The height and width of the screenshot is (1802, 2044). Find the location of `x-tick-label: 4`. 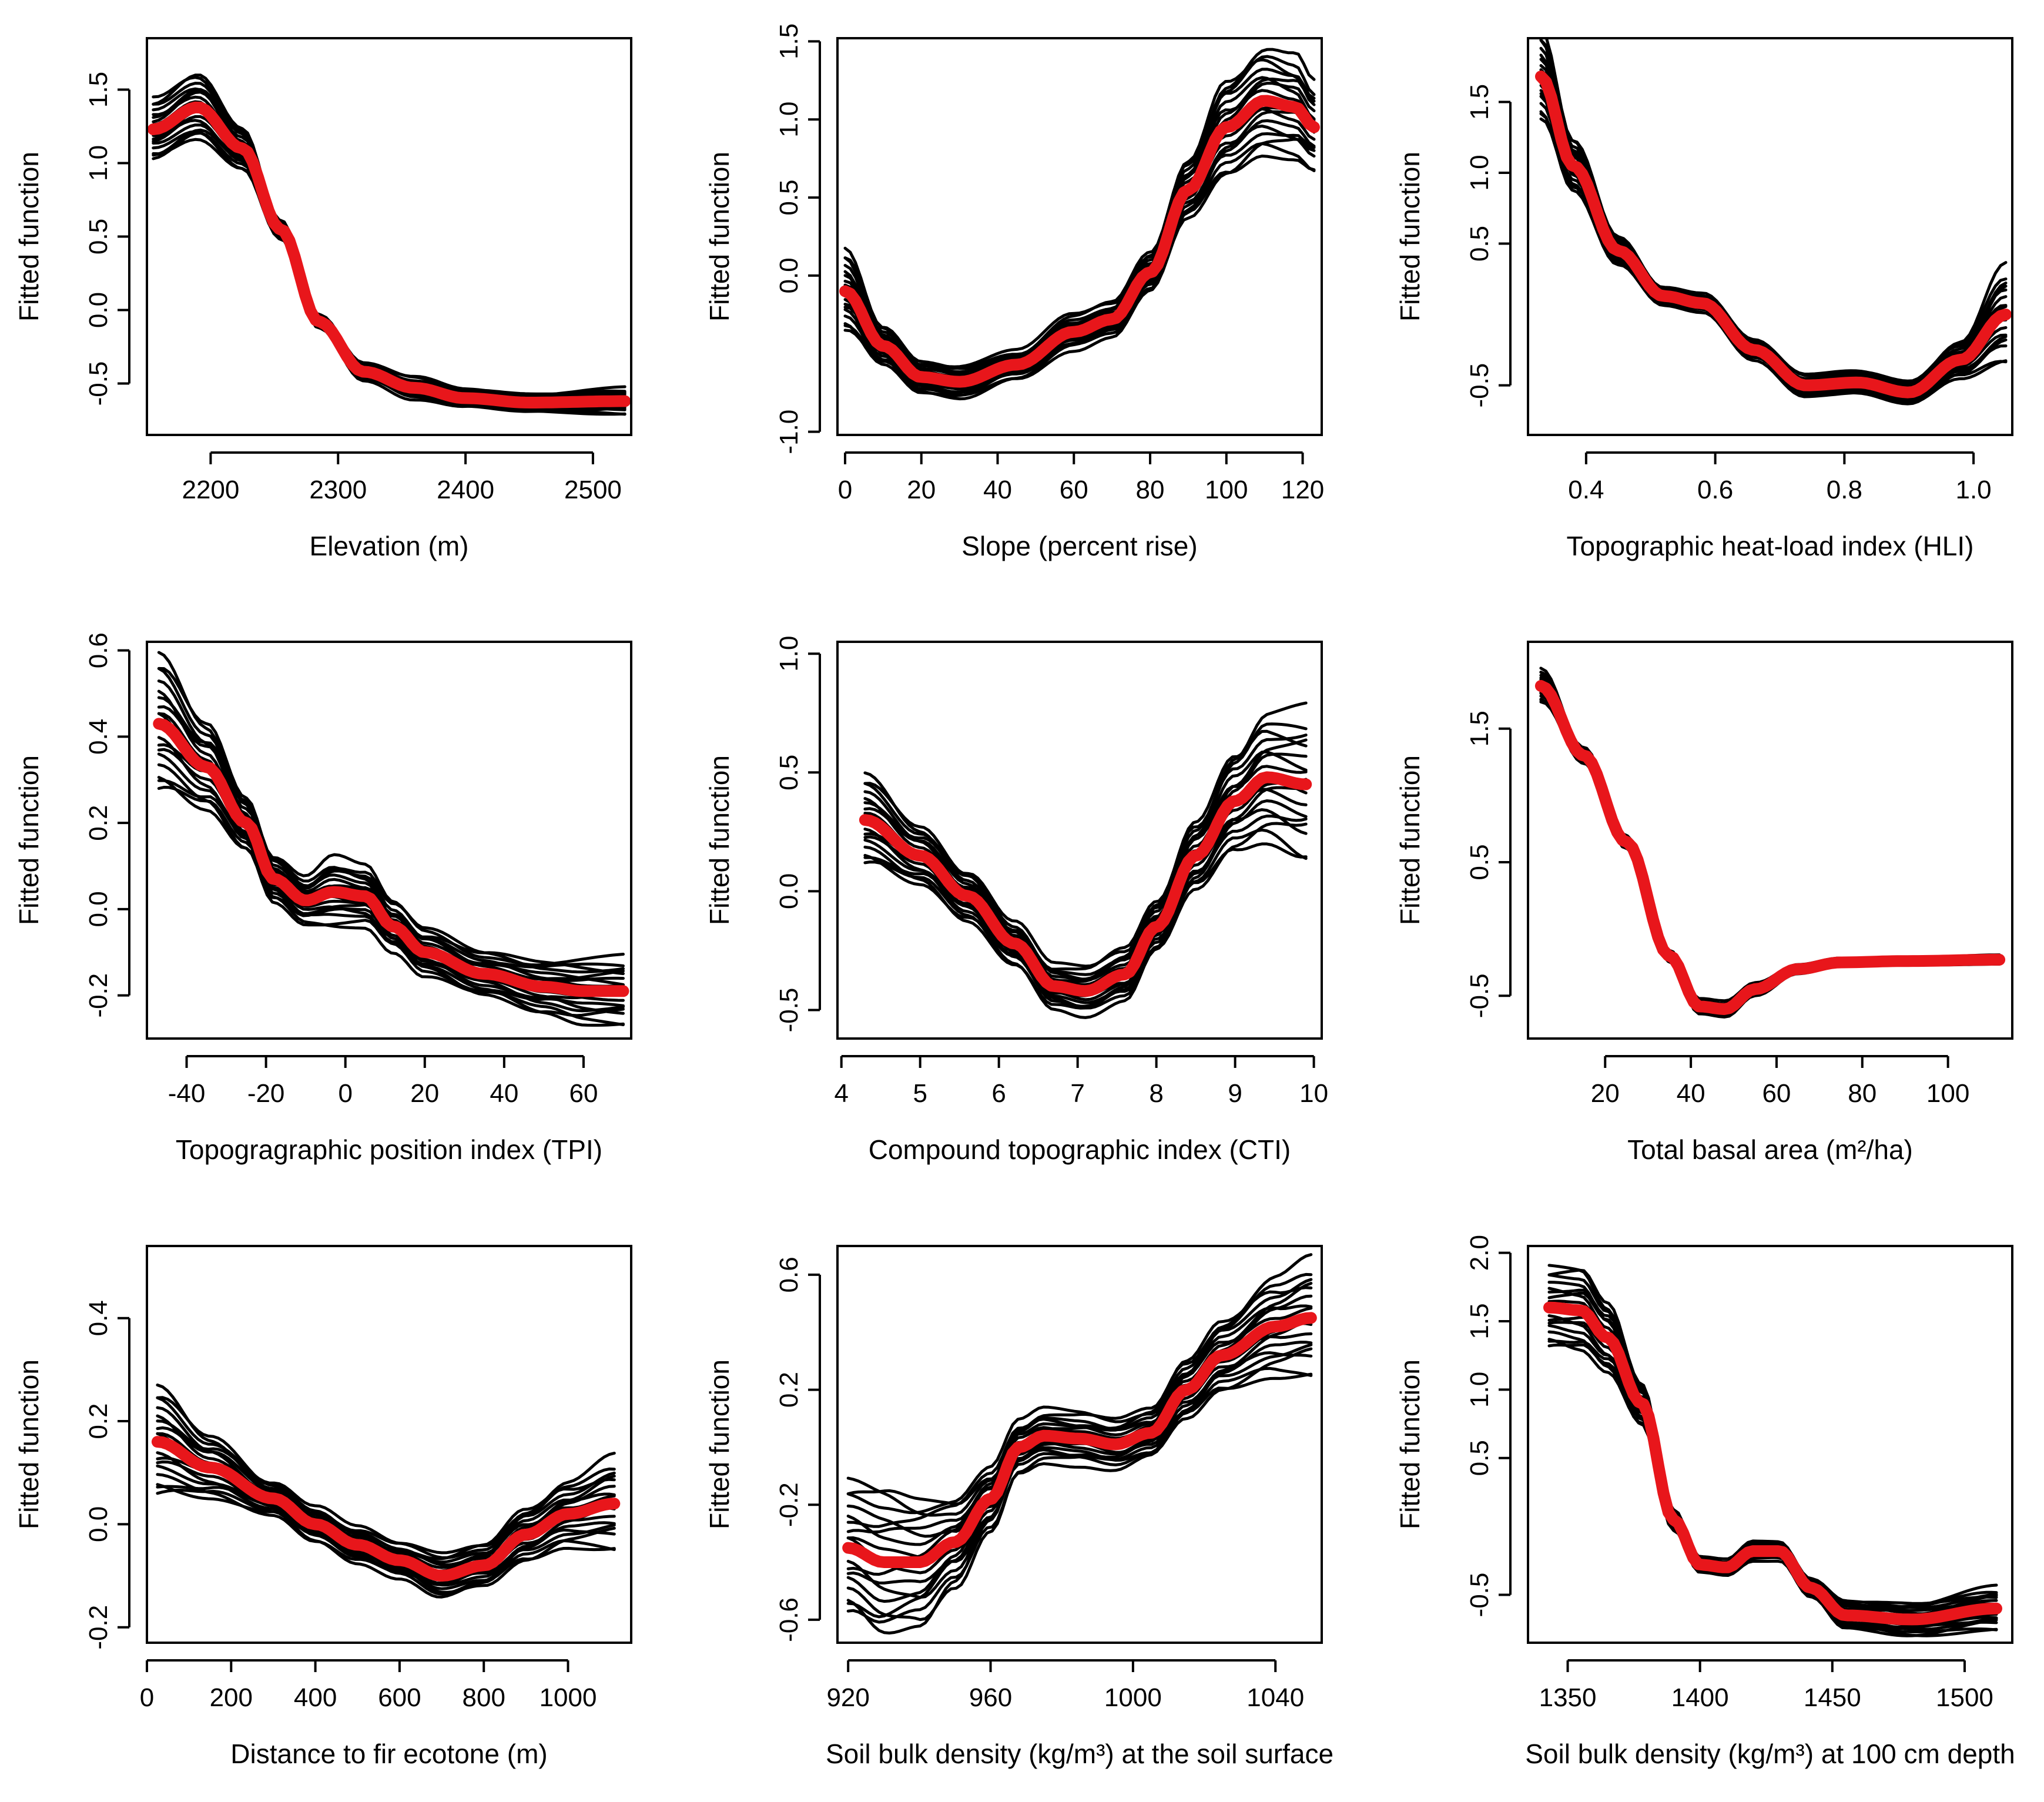

x-tick-label: 4 is located at coordinates (841, 1093).